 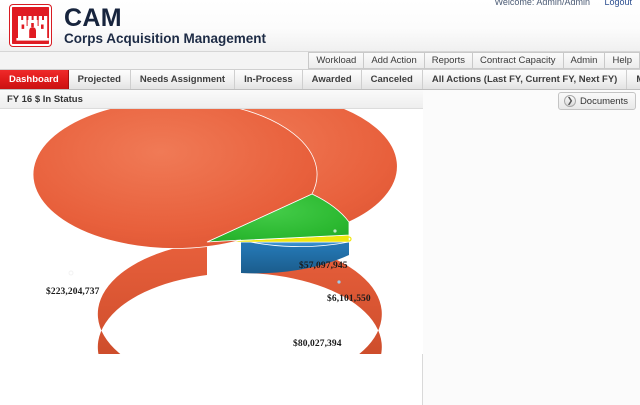 I want to click on menu-item-admin: Admin, so click(x=583, y=60).